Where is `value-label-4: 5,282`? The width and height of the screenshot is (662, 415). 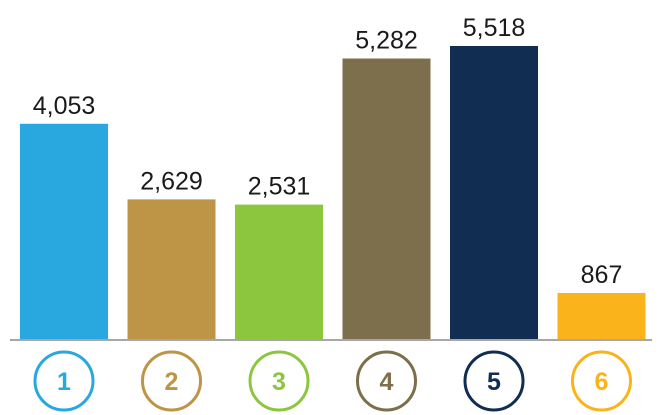
value-label-4: 5,282 is located at coordinates (386, 41).